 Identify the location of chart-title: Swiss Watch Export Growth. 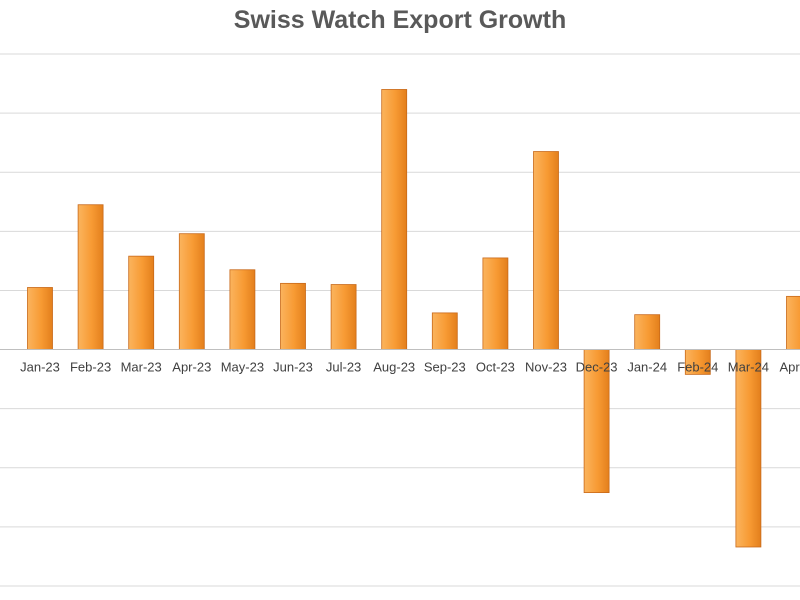
(400, 20).